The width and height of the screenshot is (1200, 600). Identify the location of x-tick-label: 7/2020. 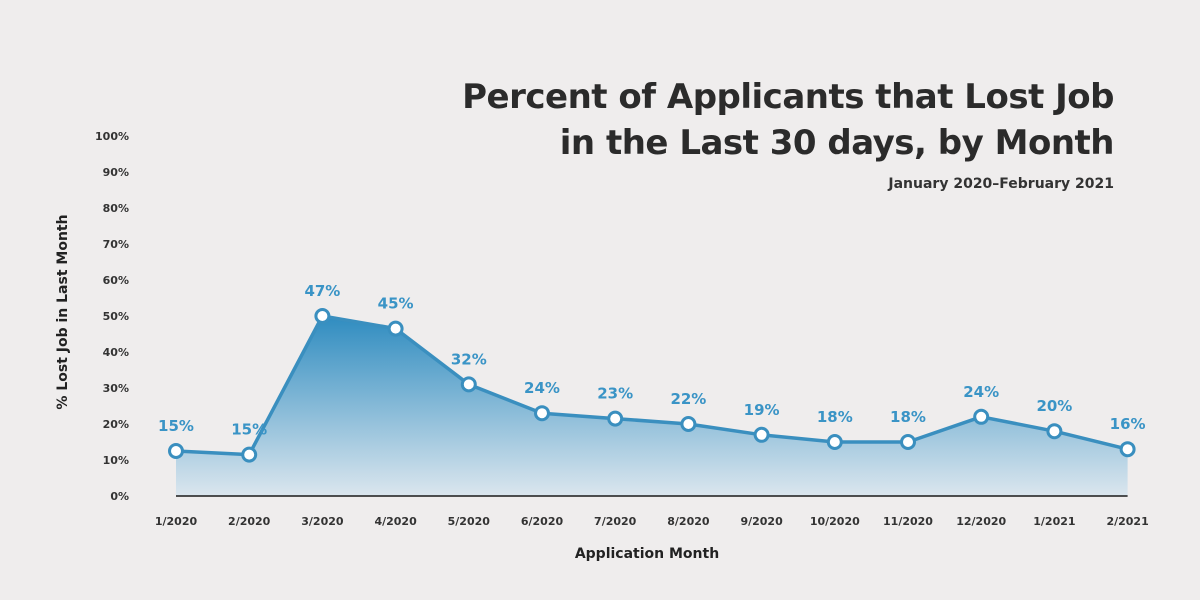
(615, 521).